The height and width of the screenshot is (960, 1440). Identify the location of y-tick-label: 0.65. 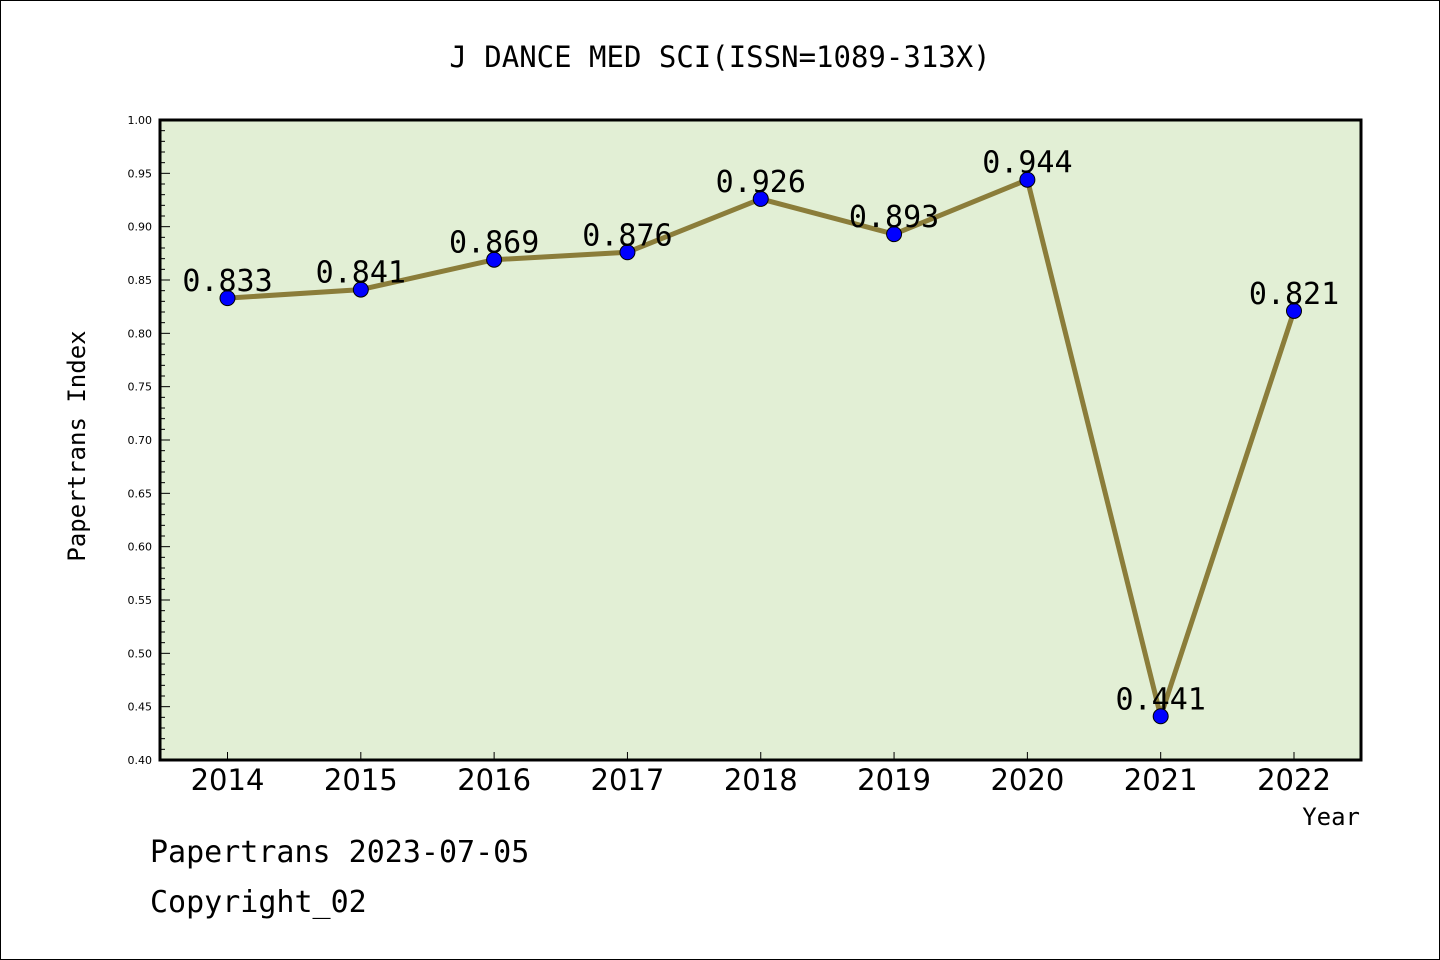
(140, 493).